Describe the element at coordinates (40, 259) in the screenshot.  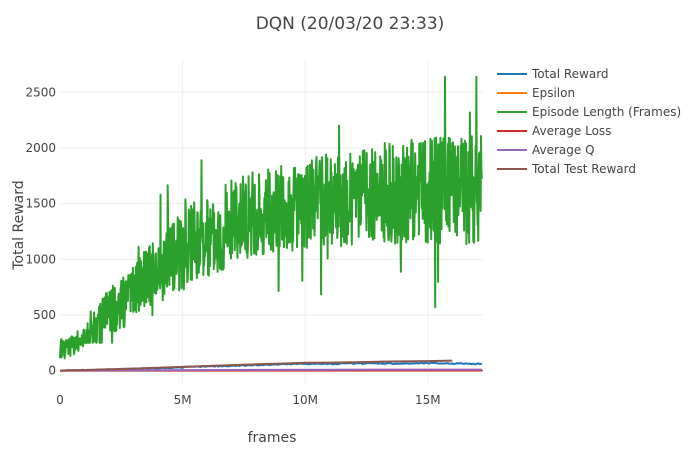
I see `y-tick-label: 1000` at that location.